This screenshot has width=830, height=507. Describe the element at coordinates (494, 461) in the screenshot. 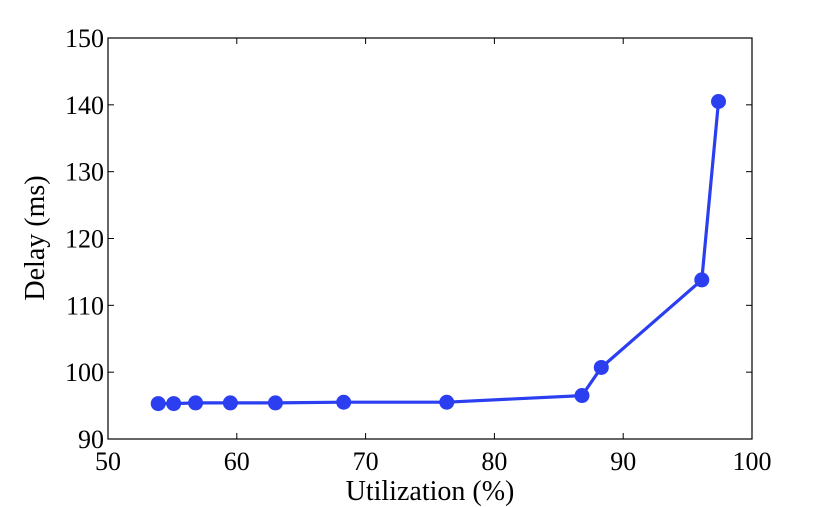

I see `x-tick-label: 80` at that location.